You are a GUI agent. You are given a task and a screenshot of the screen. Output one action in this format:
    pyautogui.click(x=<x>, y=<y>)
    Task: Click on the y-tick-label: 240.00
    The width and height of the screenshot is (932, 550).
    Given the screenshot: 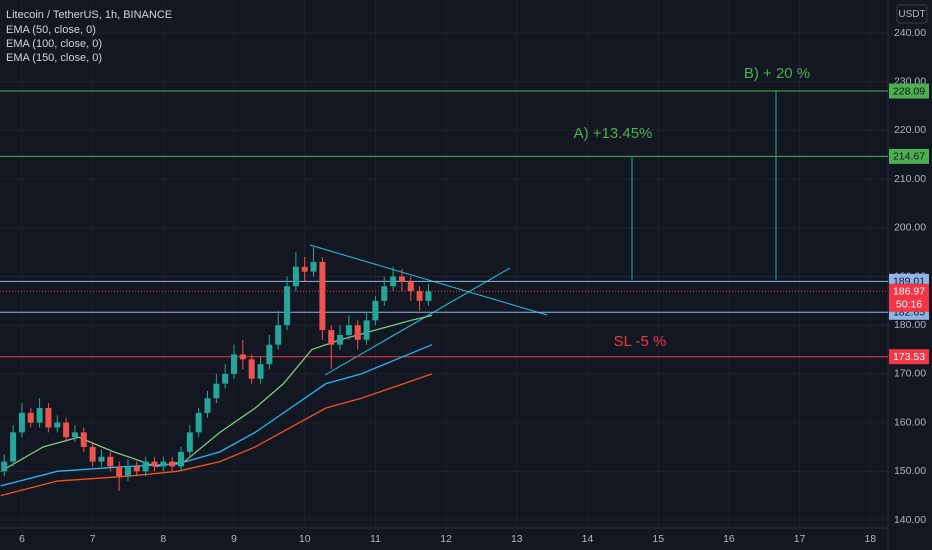 What is the action you would take?
    pyautogui.click(x=910, y=33)
    